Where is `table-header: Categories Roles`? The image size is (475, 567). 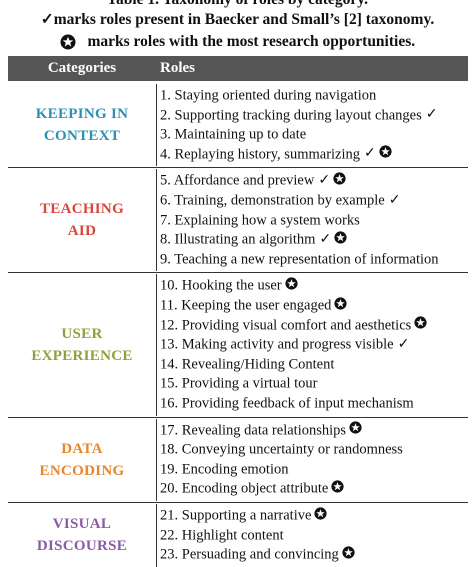 table-header: Categories Roles is located at coordinates (238, 68).